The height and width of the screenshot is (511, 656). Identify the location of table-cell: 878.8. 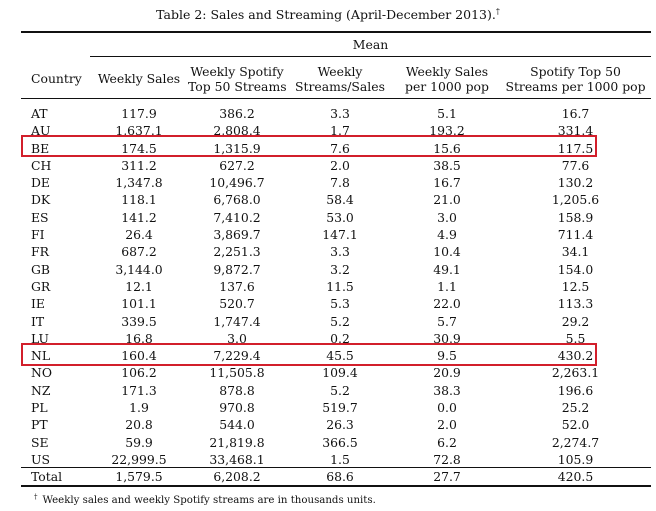
(237, 390).